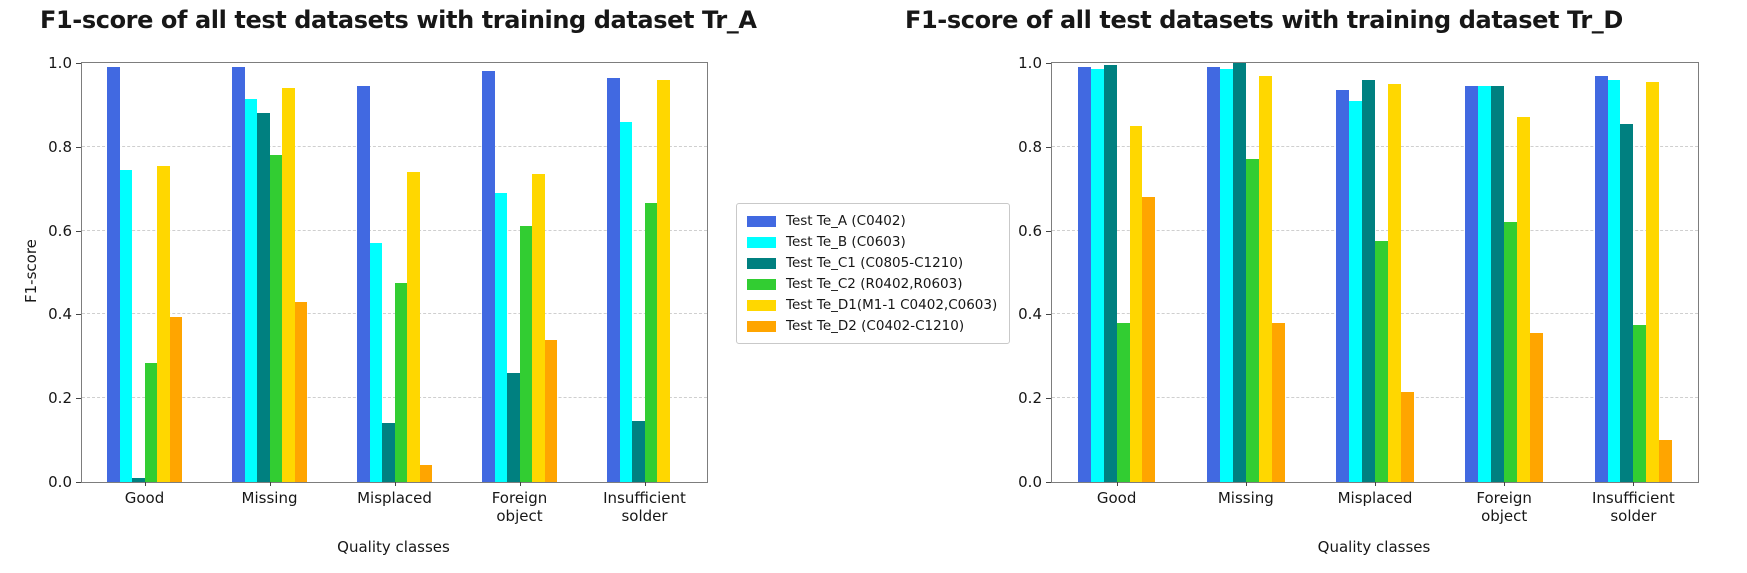 The width and height of the screenshot is (1747, 573). Describe the element at coordinates (875, 263) in the screenshot. I see `legend-label: Test Te_C1 (C0805-C1210)` at that location.